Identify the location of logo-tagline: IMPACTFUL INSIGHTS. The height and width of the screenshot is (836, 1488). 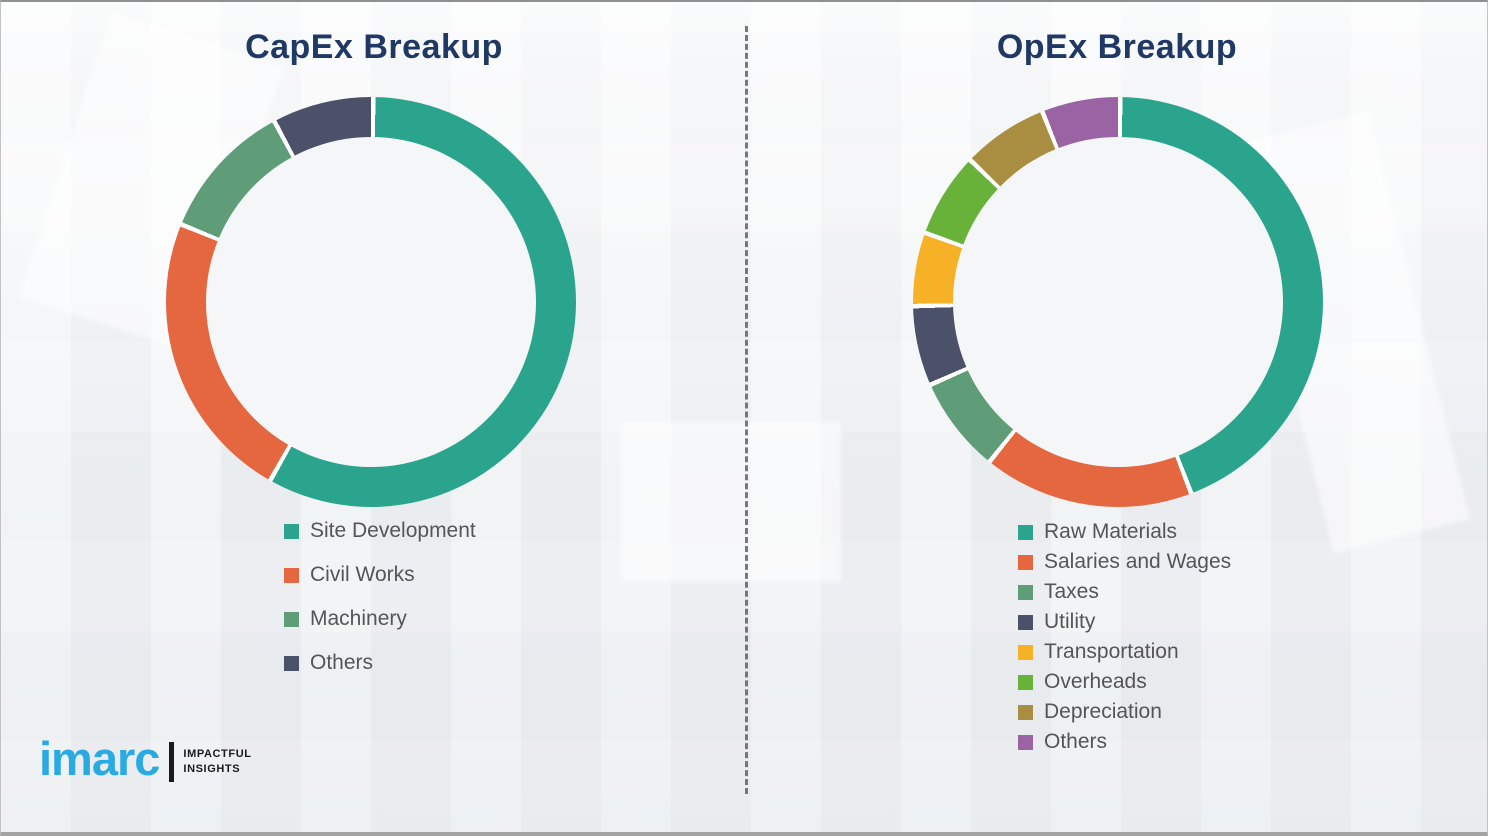
(217, 761).